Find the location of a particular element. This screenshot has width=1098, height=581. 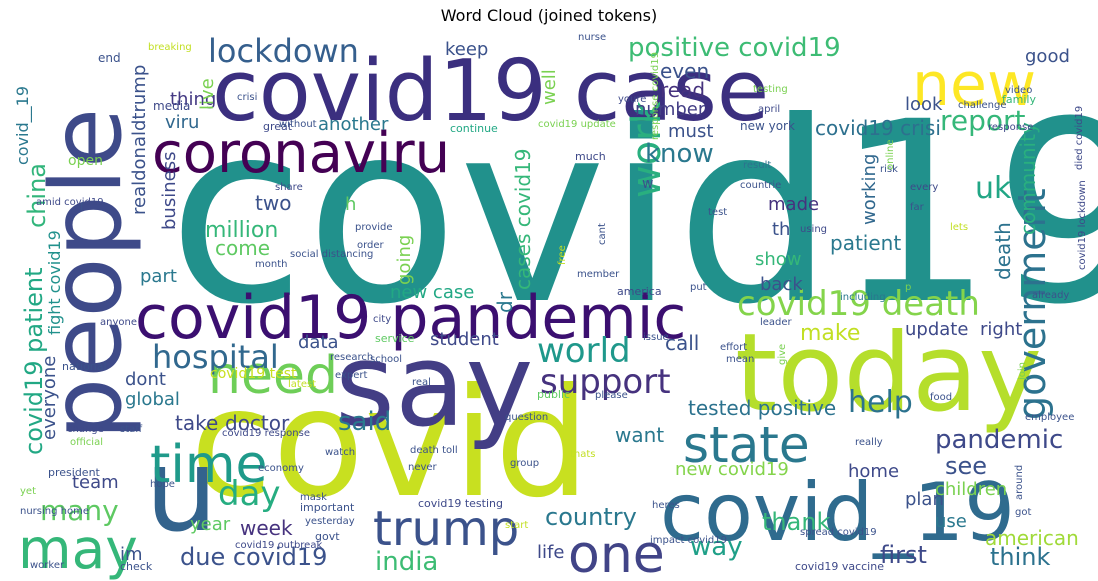

word-week: week is located at coordinates (266, 528).